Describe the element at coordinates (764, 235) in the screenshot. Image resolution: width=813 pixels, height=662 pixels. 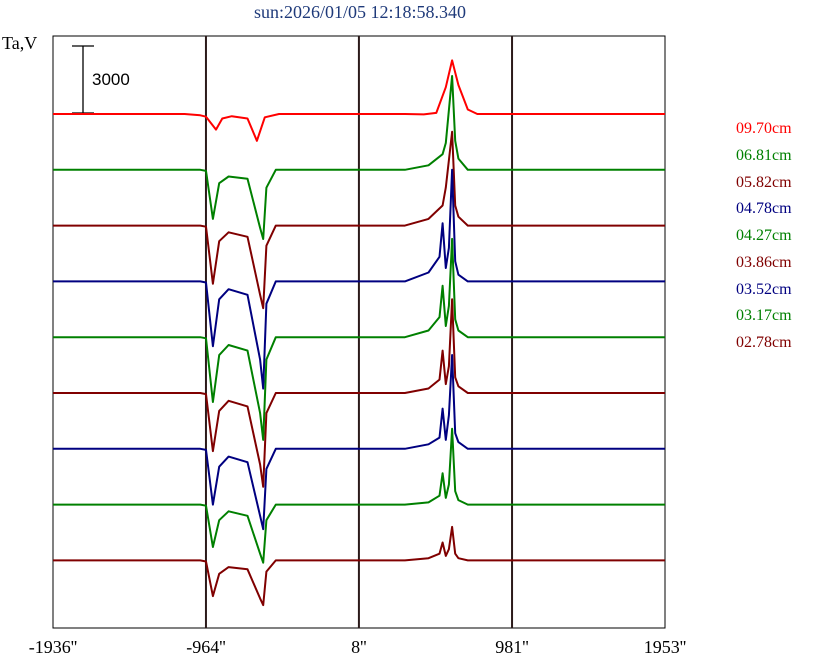
I see `legend-entry: 04.27cm` at that location.